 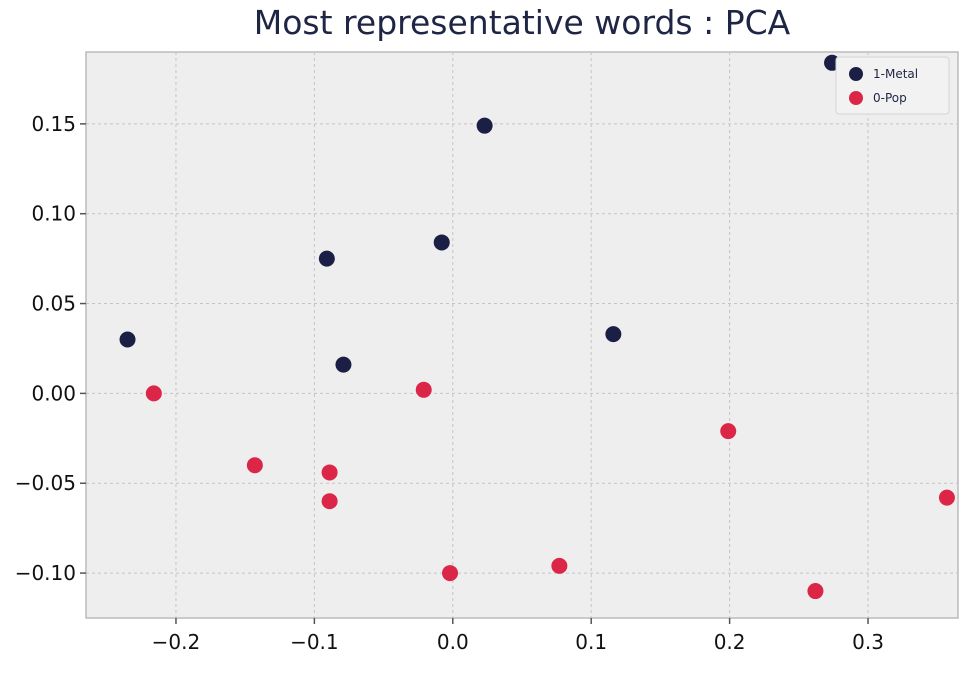 What do you see at coordinates (895, 74) in the screenshot?
I see `legend-label-1-metal: 1-Metal` at bounding box center [895, 74].